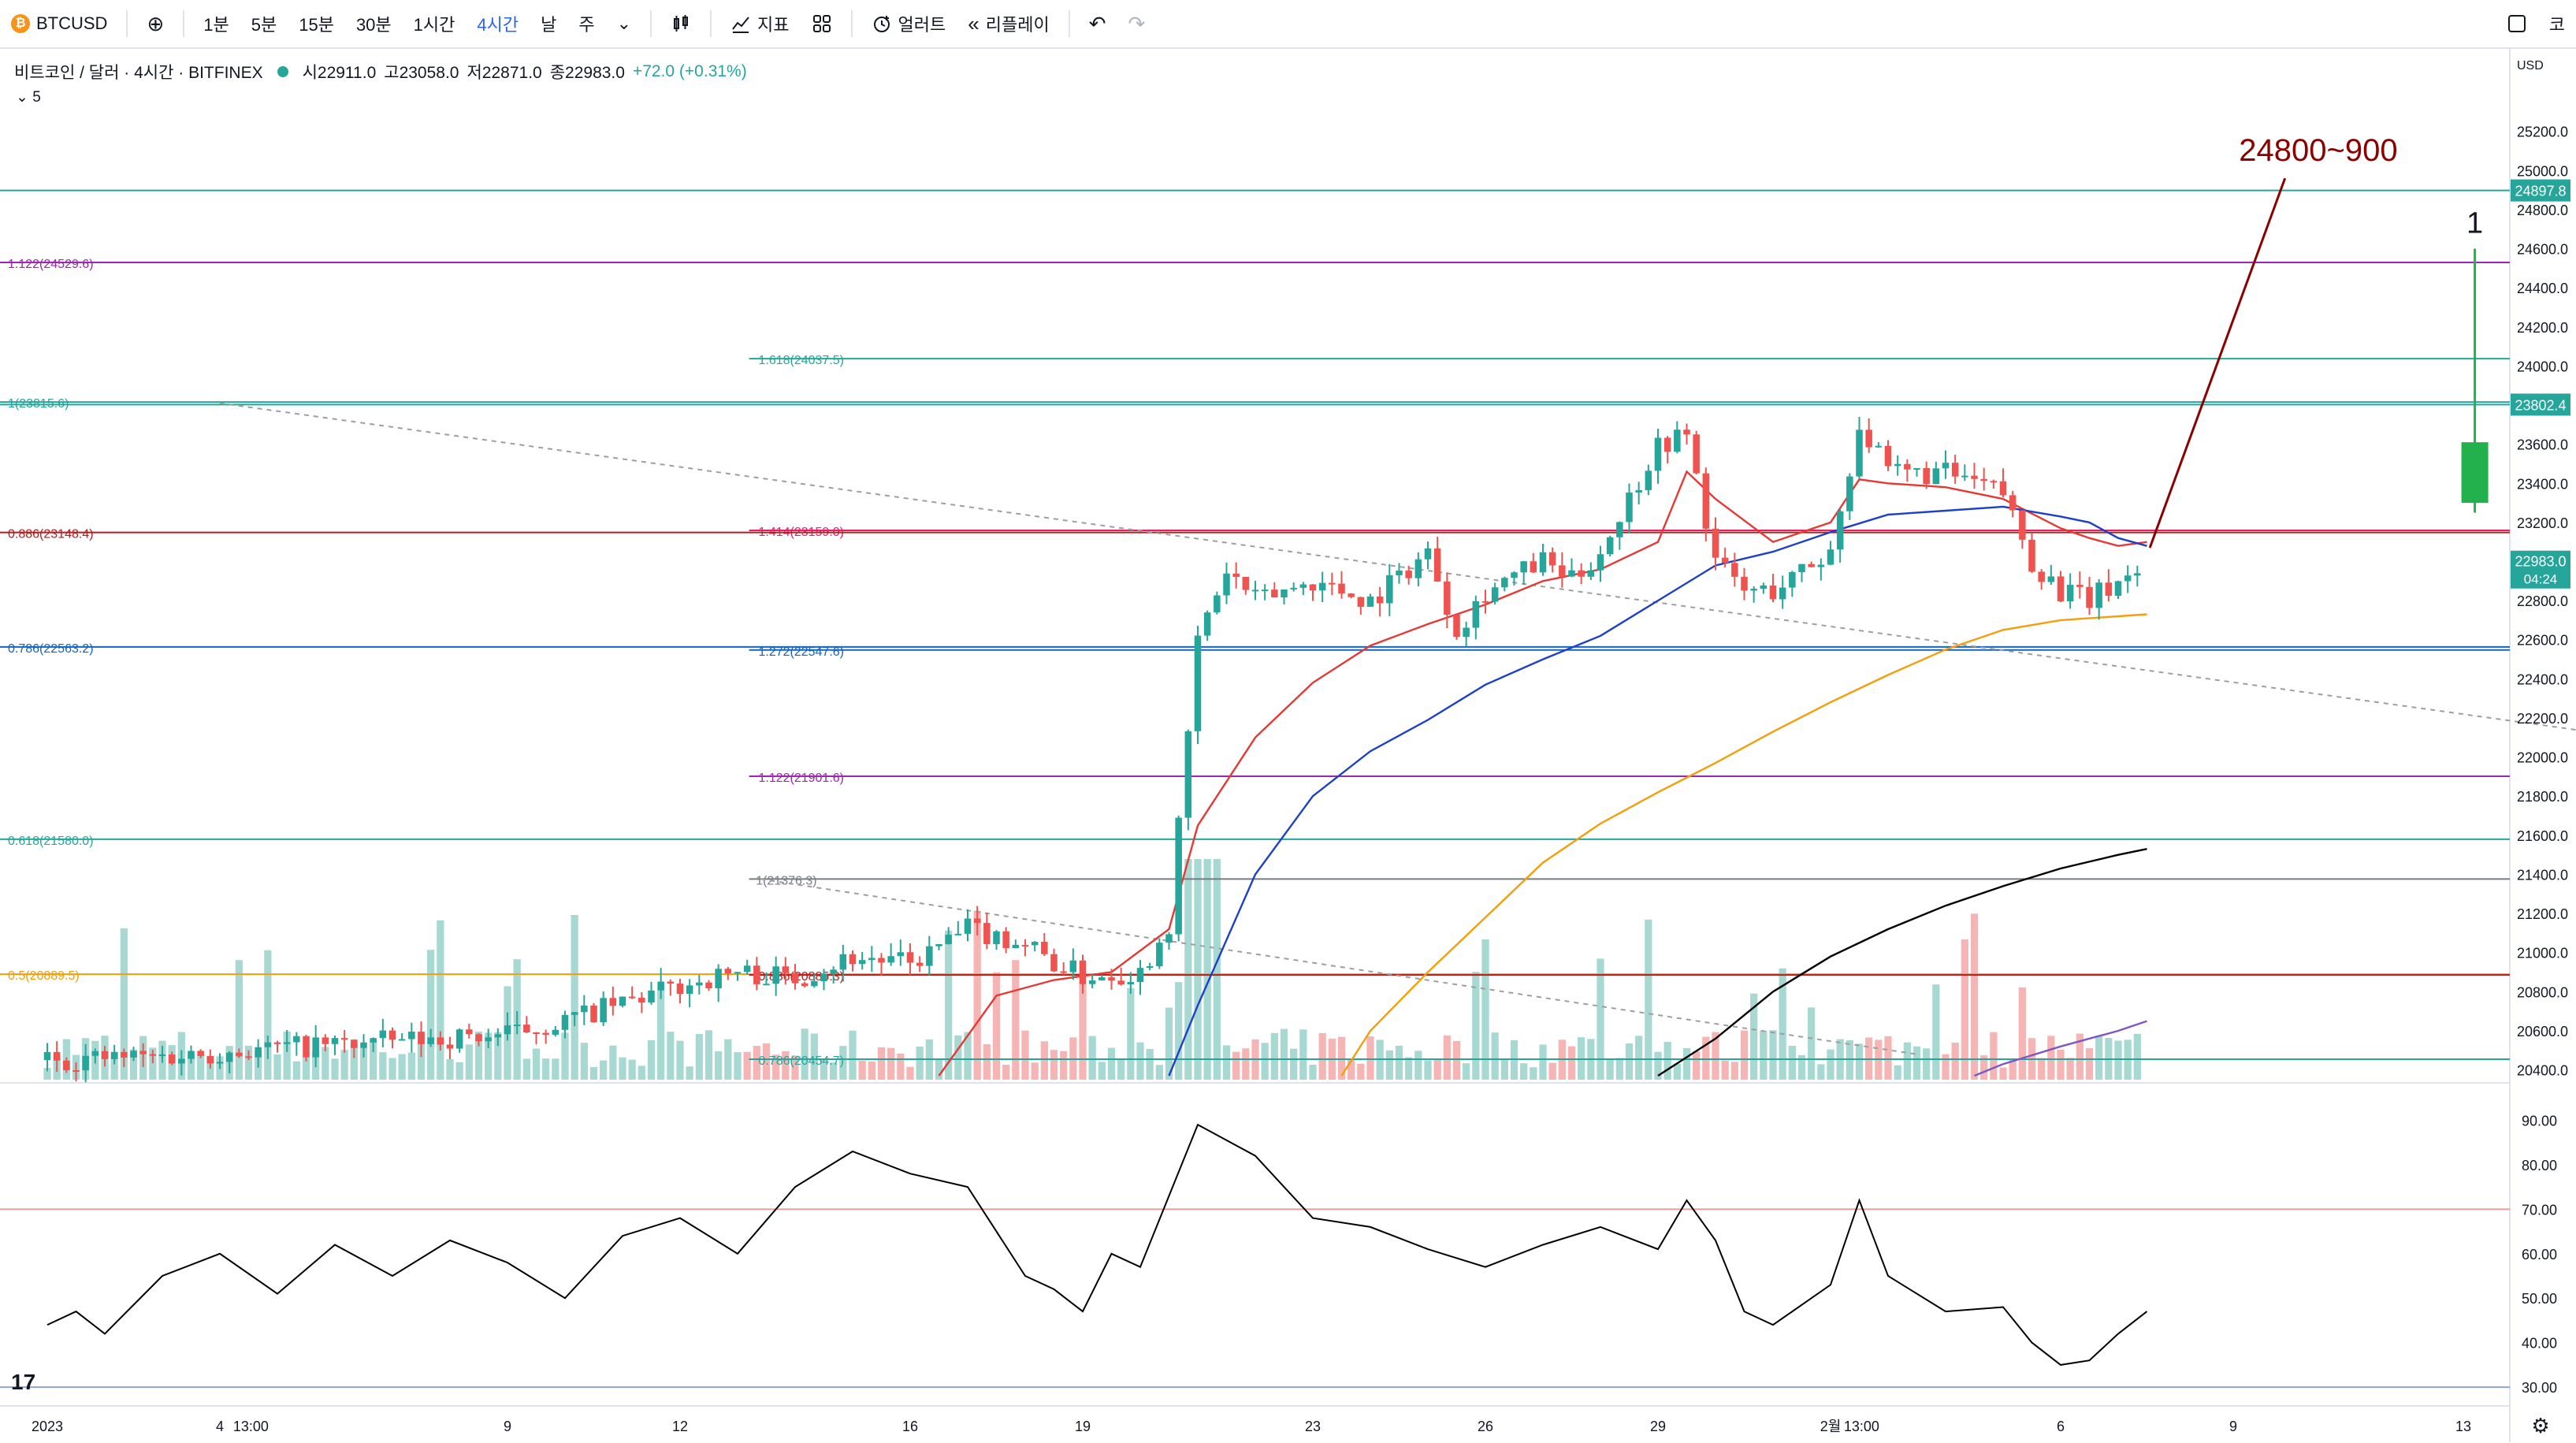 The width and height of the screenshot is (2576, 1443). Describe the element at coordinates (549, 25) in the screenshot. I see `interval-day: 날` at that location.